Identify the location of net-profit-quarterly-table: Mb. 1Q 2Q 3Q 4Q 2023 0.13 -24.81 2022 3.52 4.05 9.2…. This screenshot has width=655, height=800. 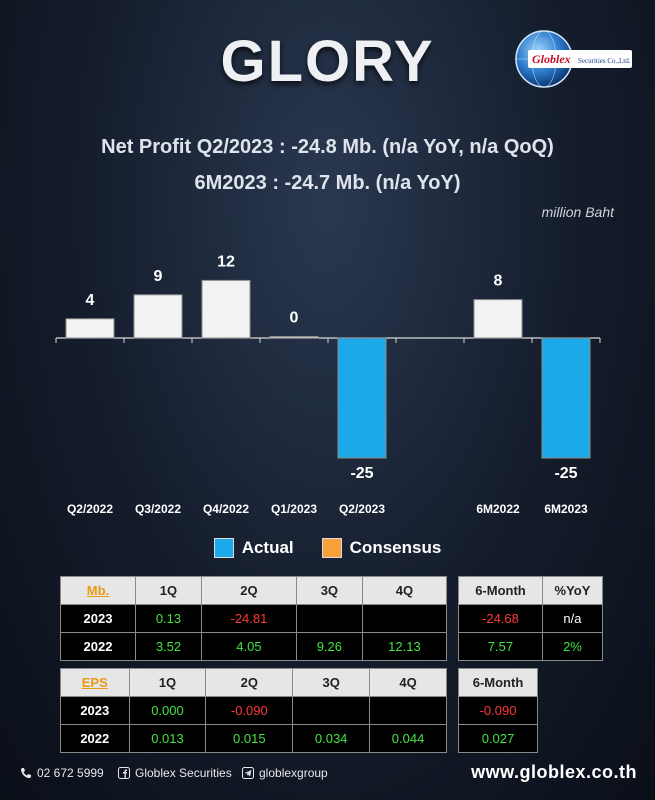
(254, 618).